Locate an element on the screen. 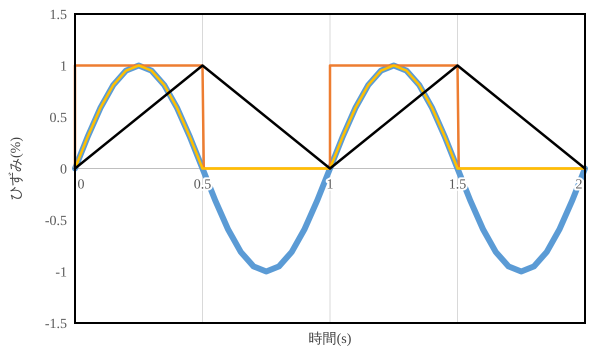 The height and width of the screenshot is (353, 601). x-tick-label: 0 is located at coordinates (81, 185).